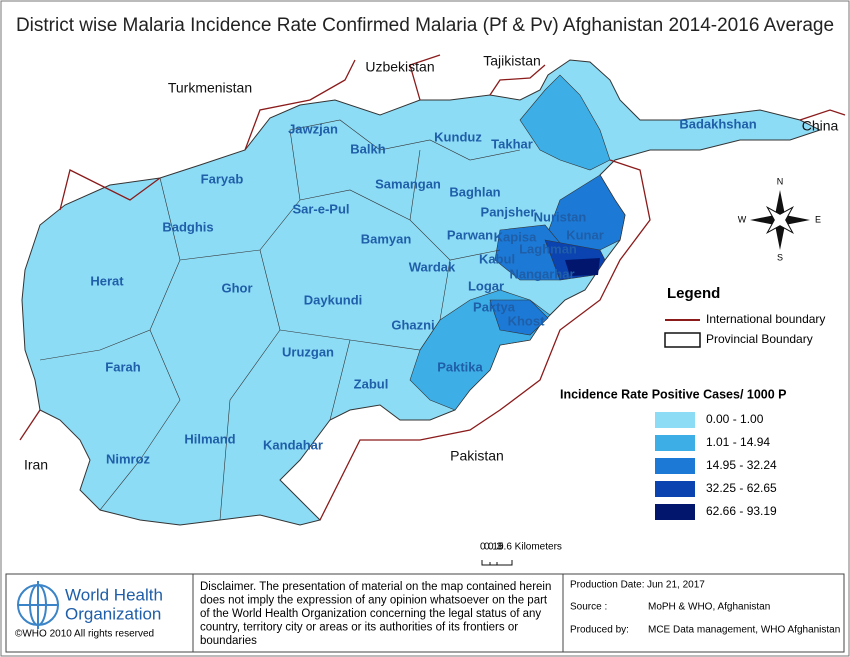 The image size is (850, 657). Describe the element at coordinates (530, 547) in the screenshot. I see `scale-label: 0.6 Kilometers` at that location.